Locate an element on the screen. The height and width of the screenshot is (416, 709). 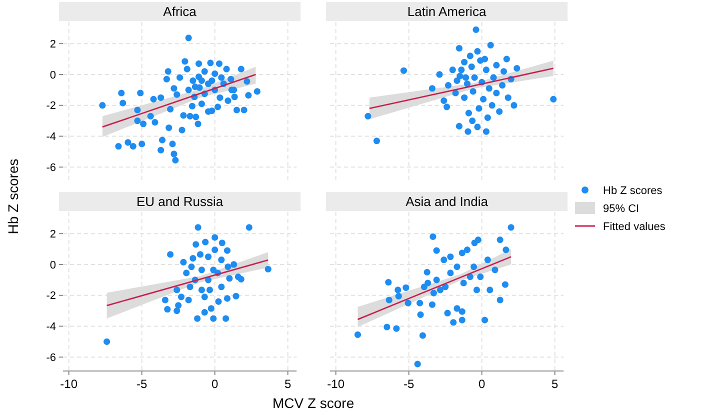
chart-title: EU and Russia is located at coordinates (180, 201).